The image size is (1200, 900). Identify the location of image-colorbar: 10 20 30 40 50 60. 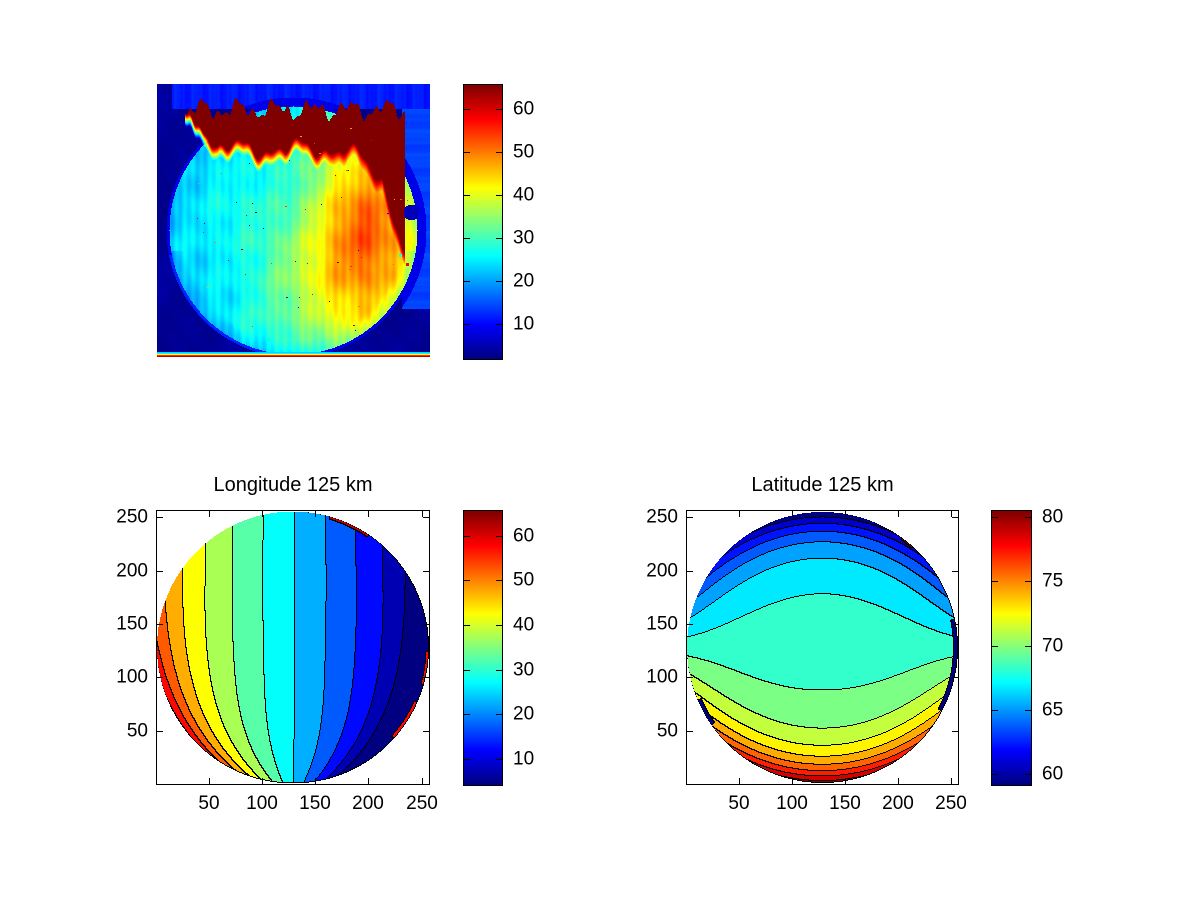
(498, 222).